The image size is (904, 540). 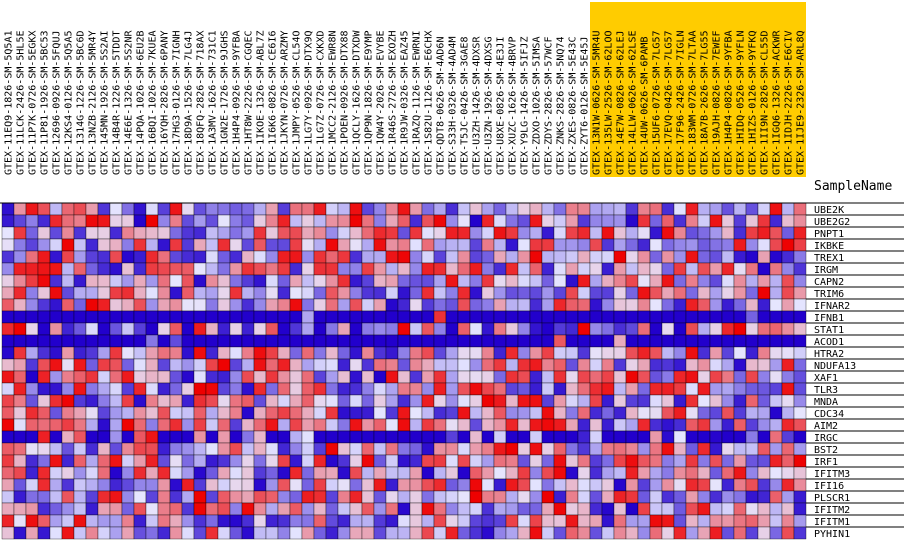 I want to click on column-label: GTEX-14E6E-1326-SM-5S2NR, so click(x=129, y=102).